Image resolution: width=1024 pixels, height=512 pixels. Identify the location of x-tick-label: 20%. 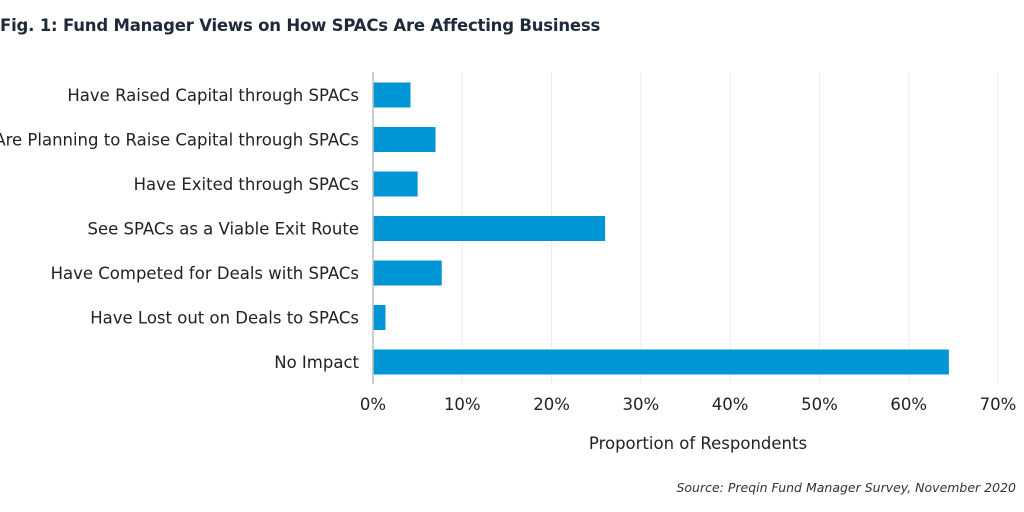
(551, 404).